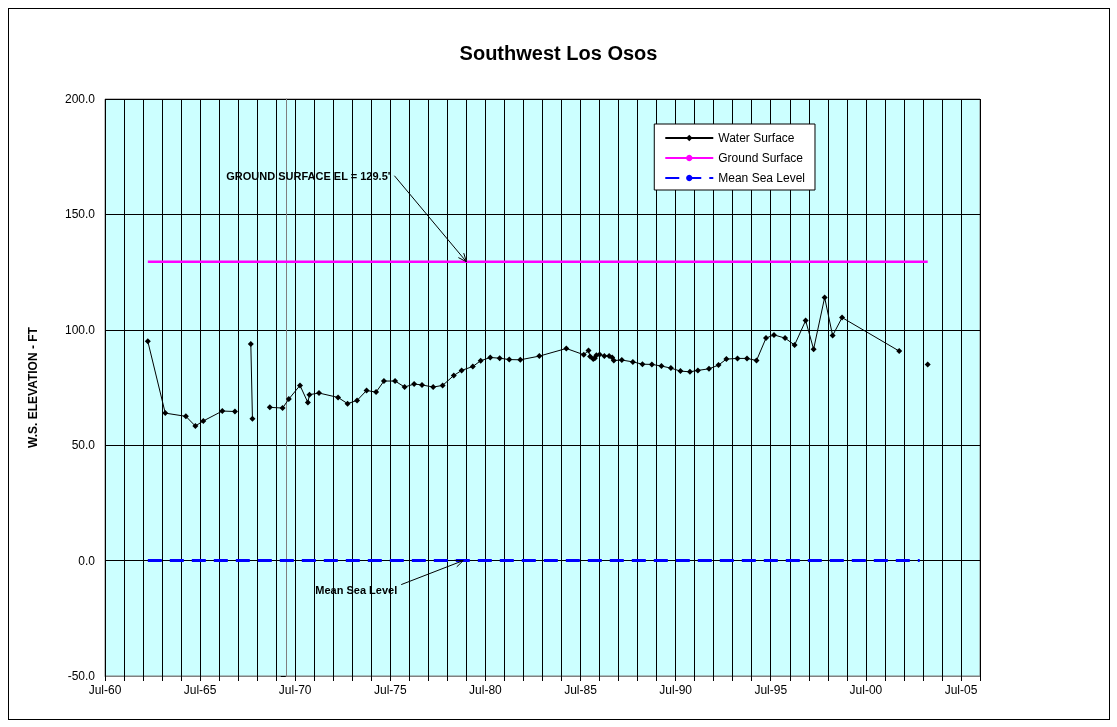 The image size is (1117, 727). I want to click on y-tick-label: 50.0, so click(83, 445).